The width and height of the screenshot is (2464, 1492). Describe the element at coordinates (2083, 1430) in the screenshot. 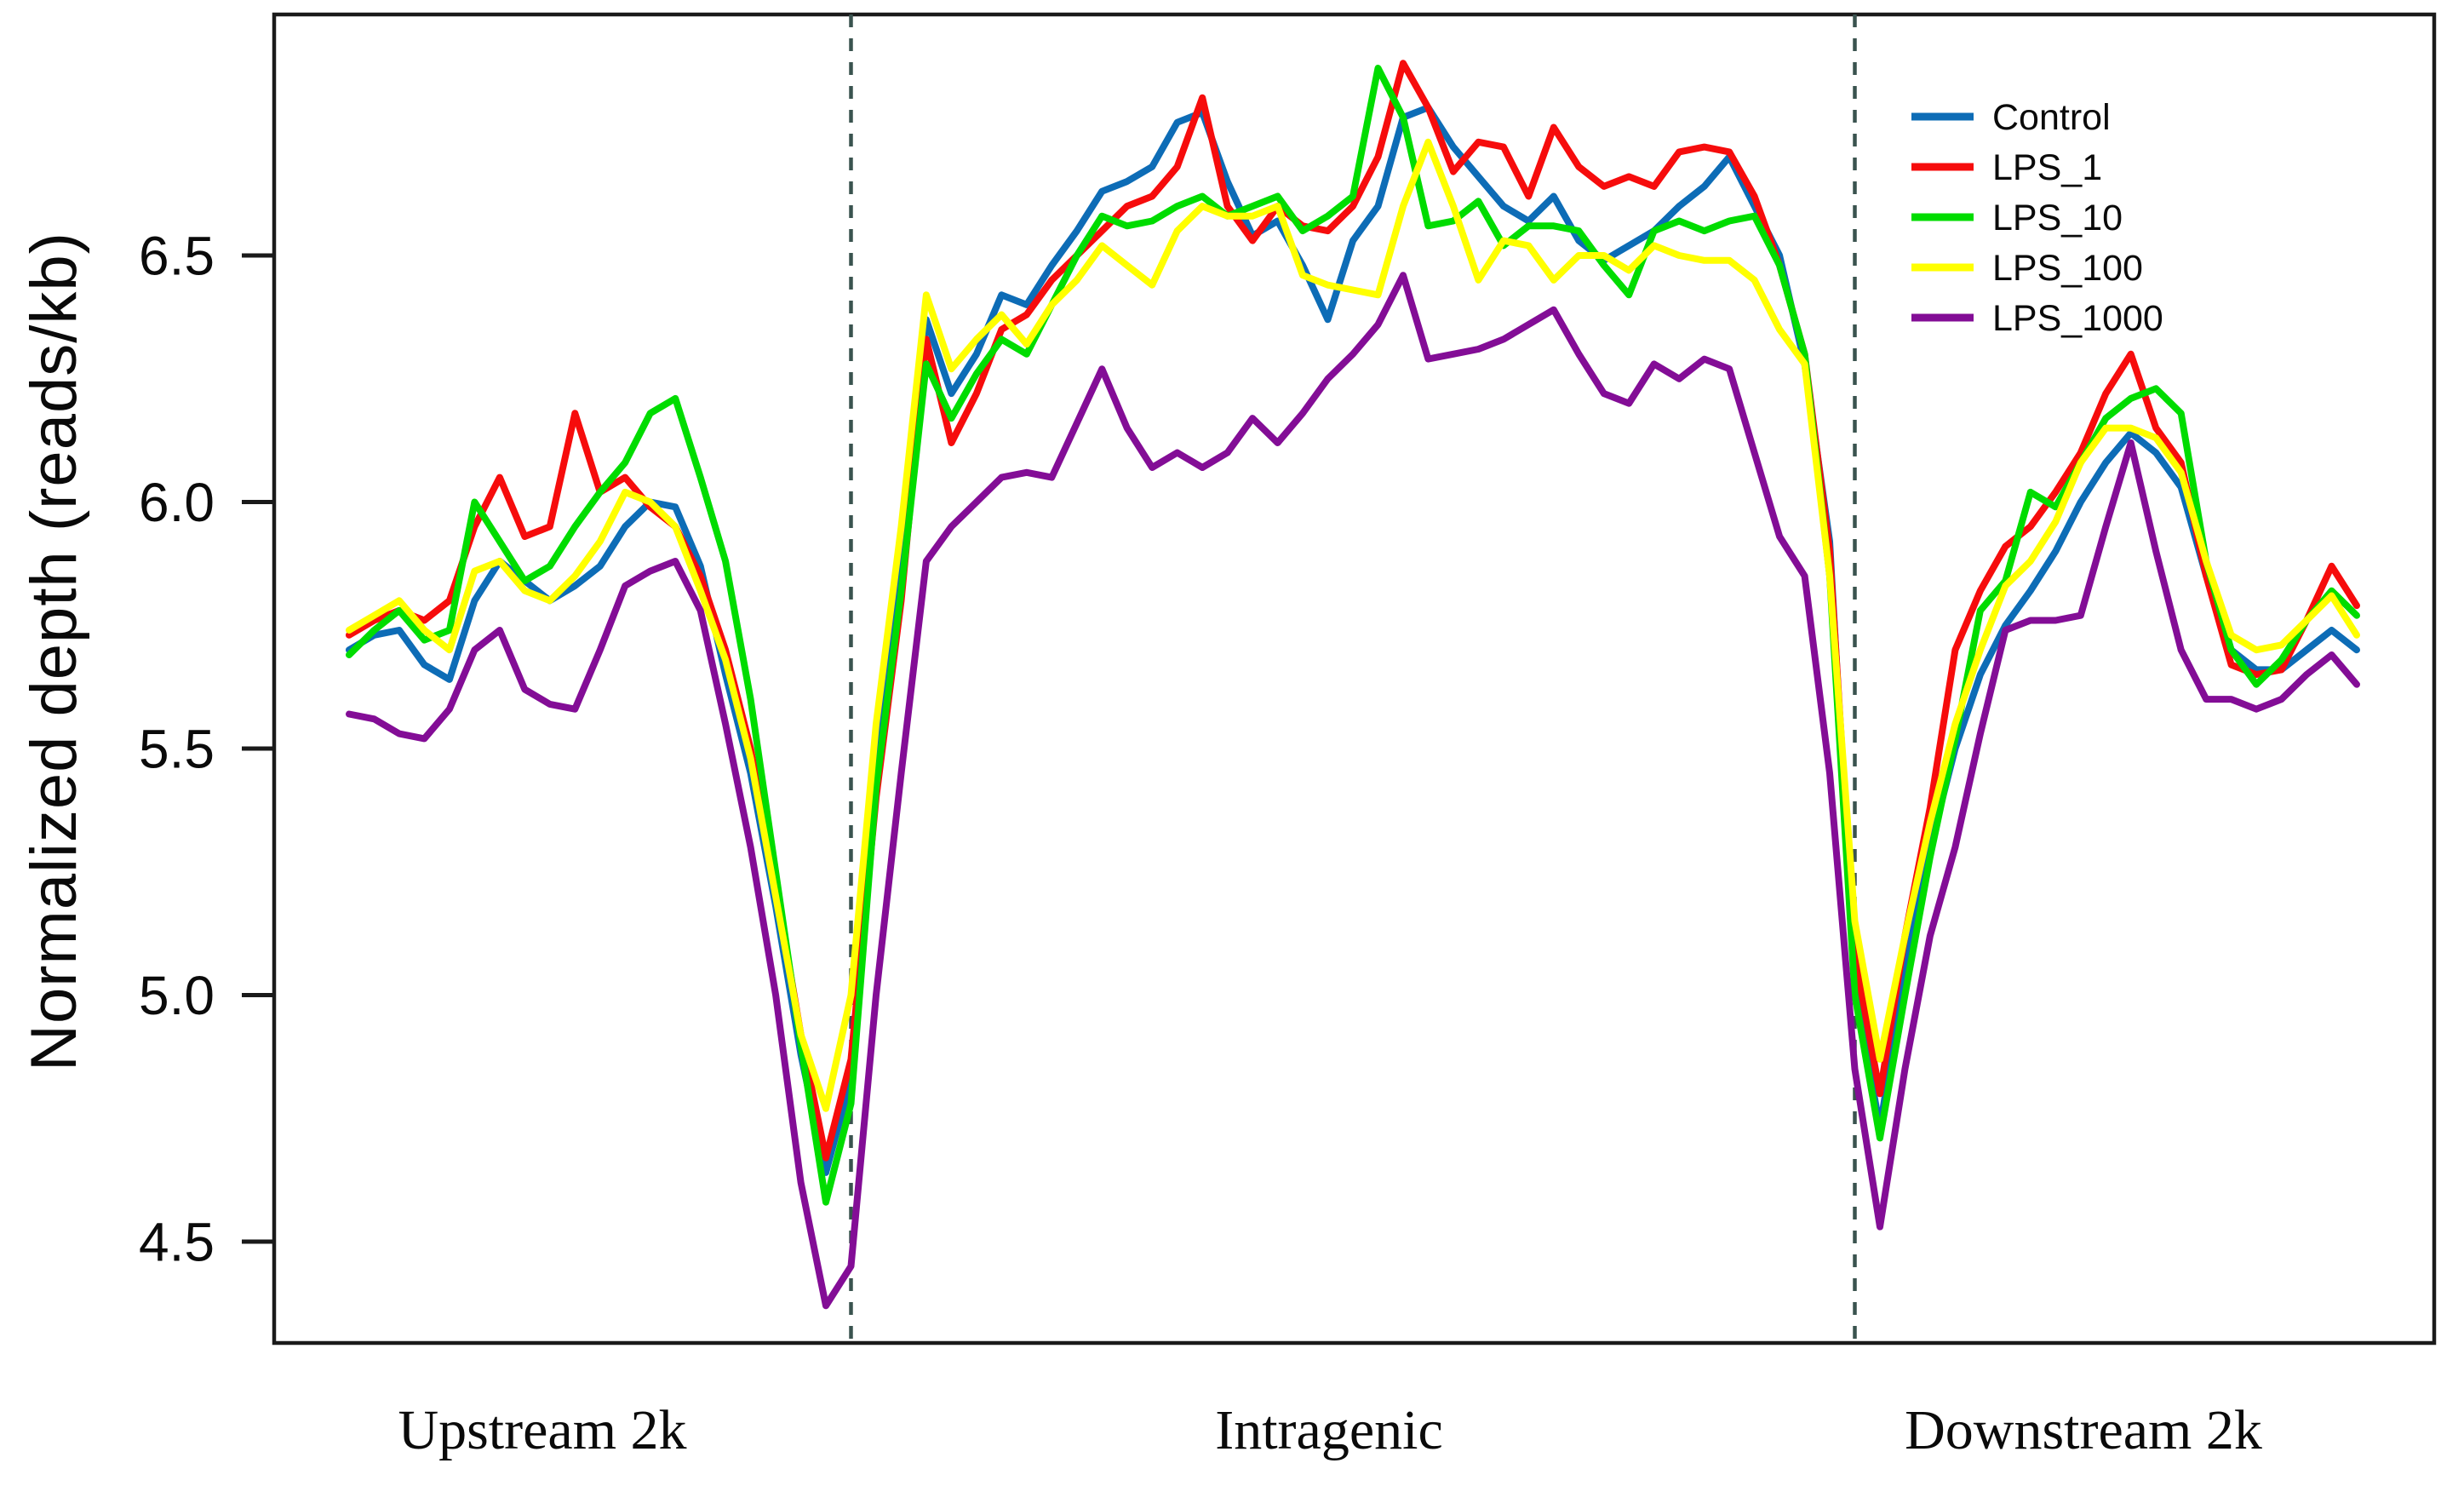

I see `x-section-label-downstream: Downstream 2k` at that location.